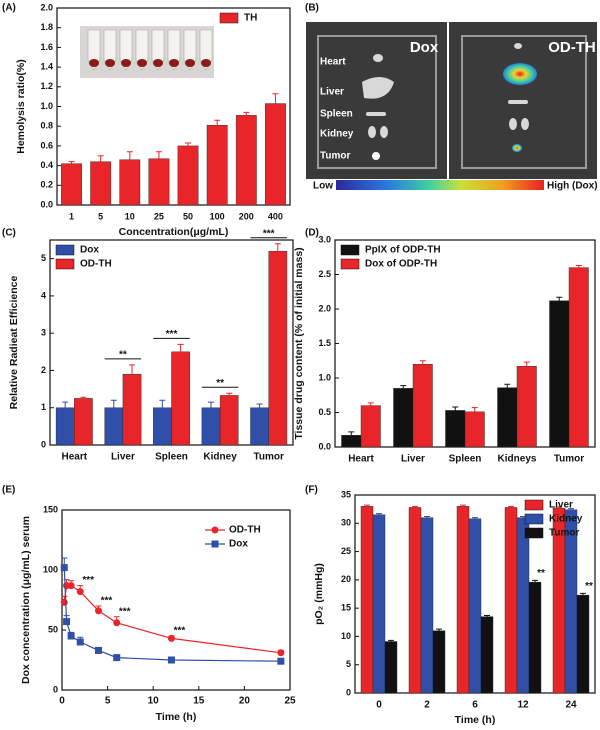  Describe the element at coordinates (46, 7) in the screenshot. I see `y-tick-label: 2.0` at that location.